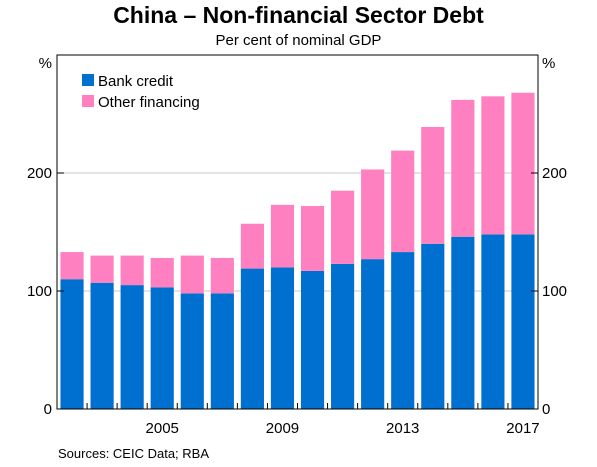 This screenshot has height=467, width=597. Describe the element at coordinates (522, 428) in the screenshot. I see `x-tick-label-2017: 2017` at that location.